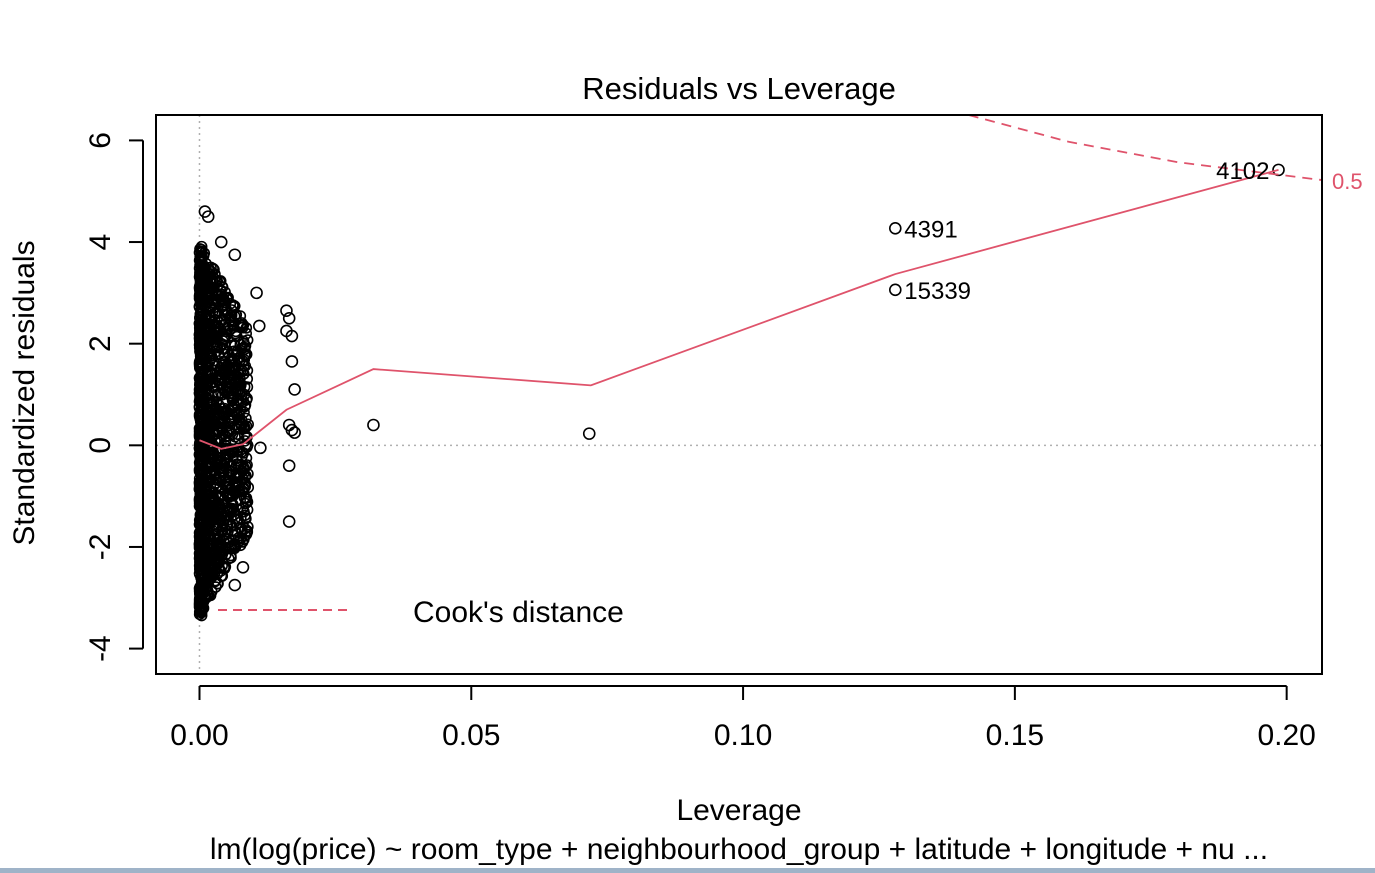  Describe the element at coordinates (739, 88) in the screenshot. I see `chart-title: Residuals vs Leverage` at that location.